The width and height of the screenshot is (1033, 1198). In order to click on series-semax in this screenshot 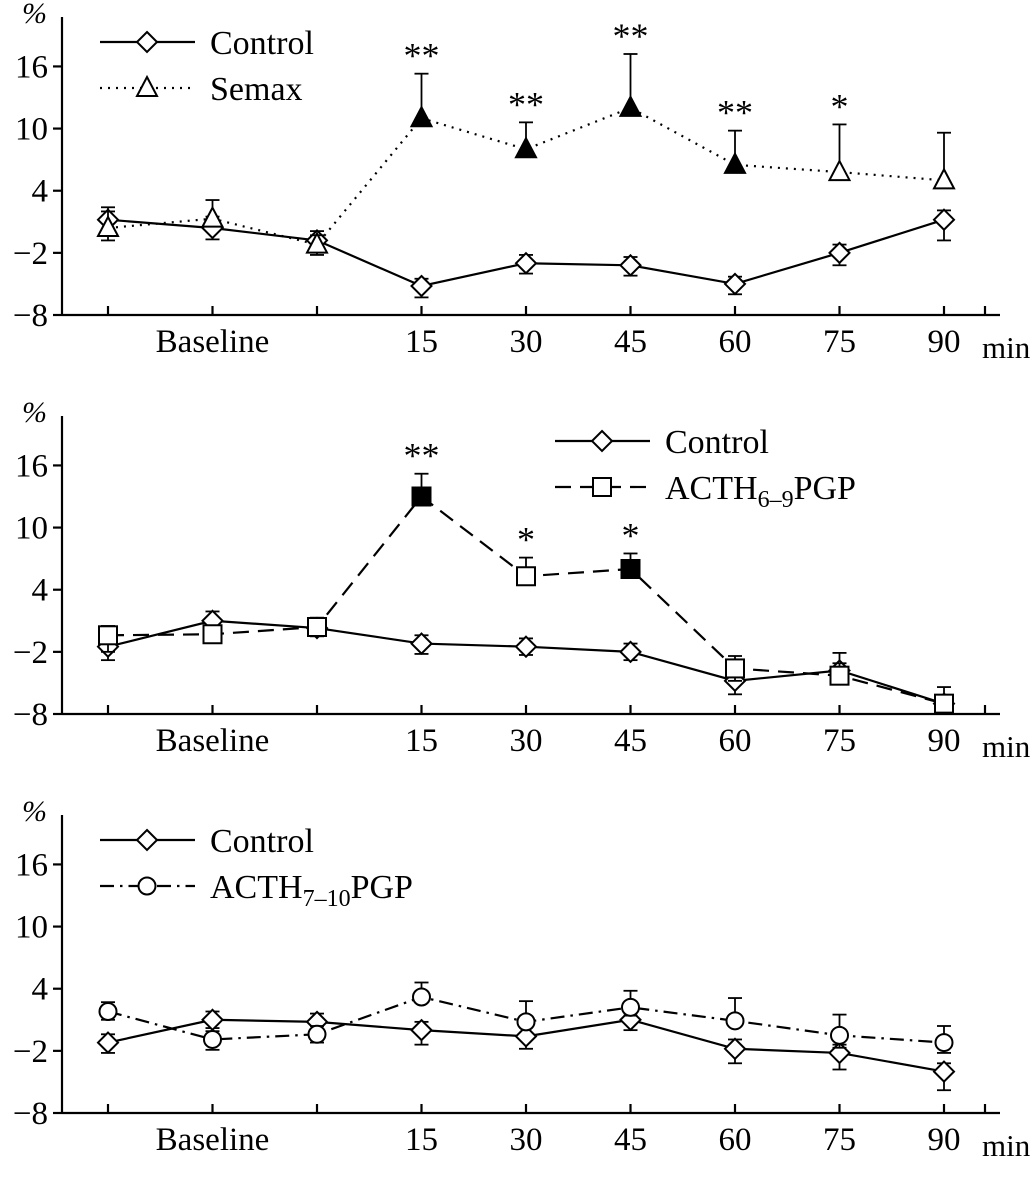, I will do `click(526, 154)`.